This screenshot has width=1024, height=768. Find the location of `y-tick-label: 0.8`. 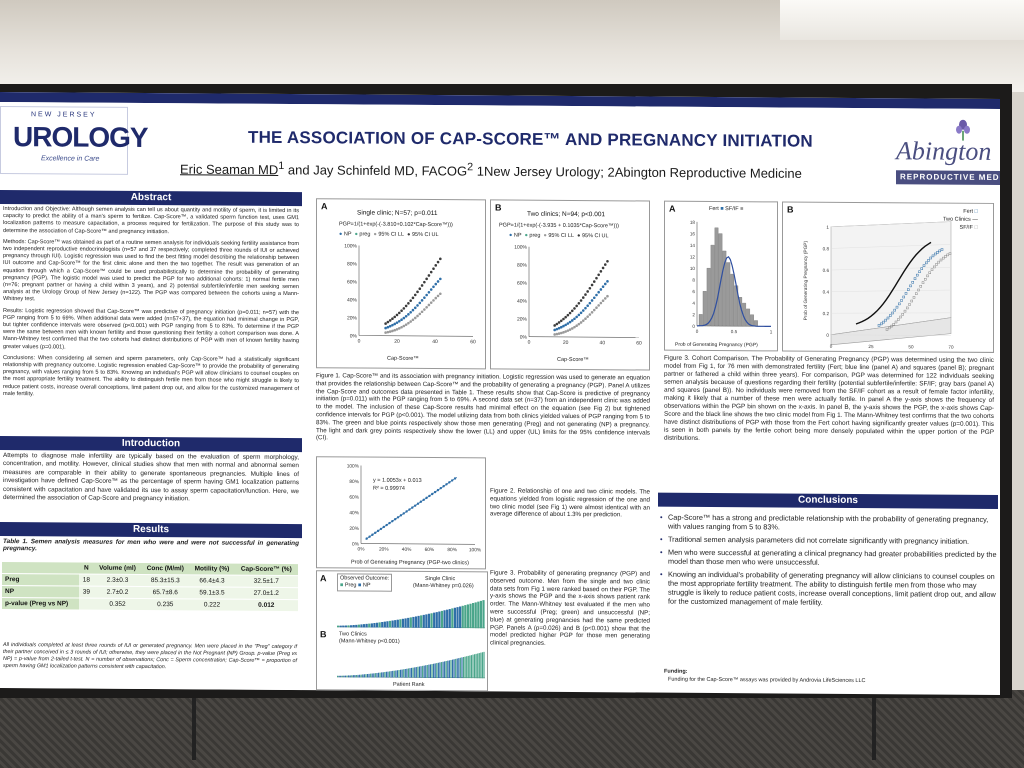

y-tick-label: 0.8 is located at coordinates (826, 248).